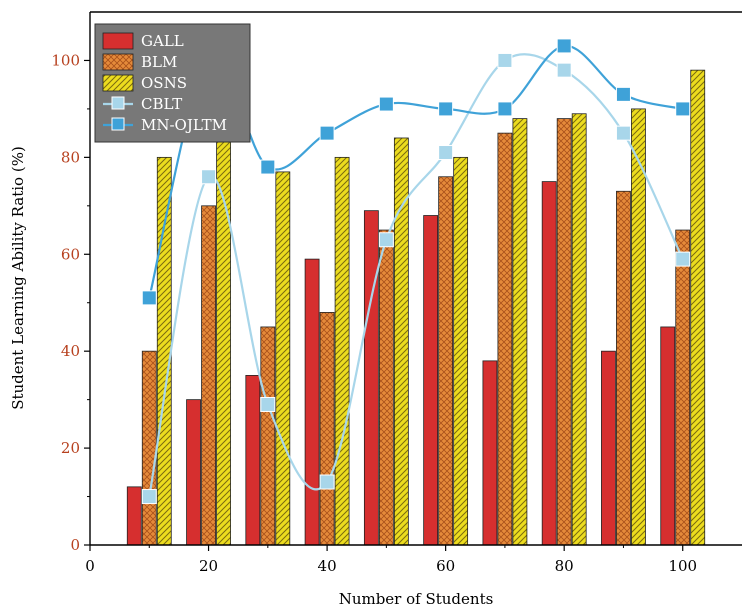 This screenshot has width=745, height=614. Describe the element at coordinates (70, 157) in the screenshot. I see `y-tick-label-80: 80` at that location.